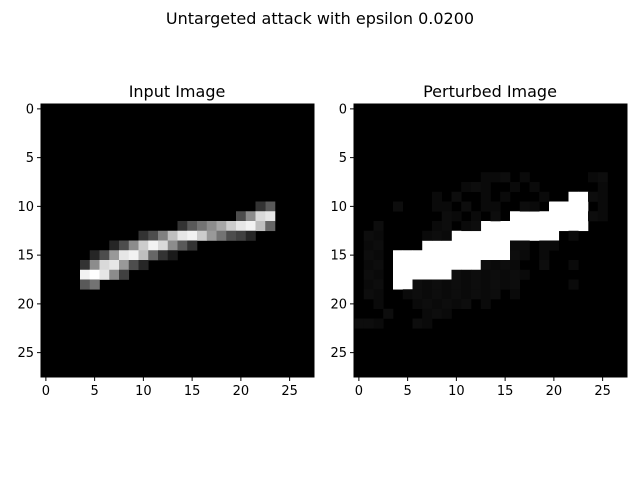 The image size is (640, 480). Describe the element at coordinates (407, 391) in the screenshot. I see `x-tick-label: 5` at that location.